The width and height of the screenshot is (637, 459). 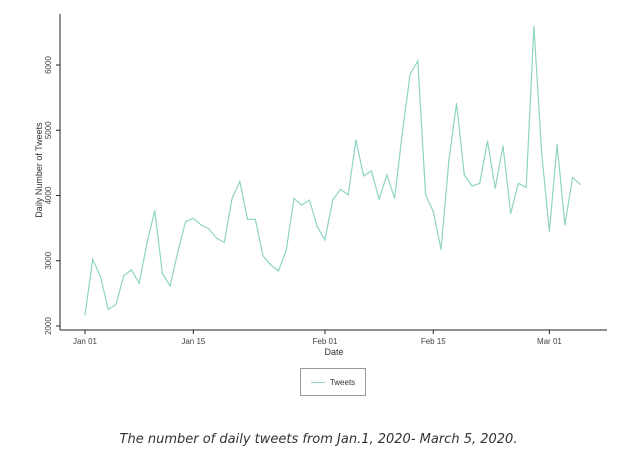 I want to click on y-tick-label: 6000, so click(x=48, y=65).